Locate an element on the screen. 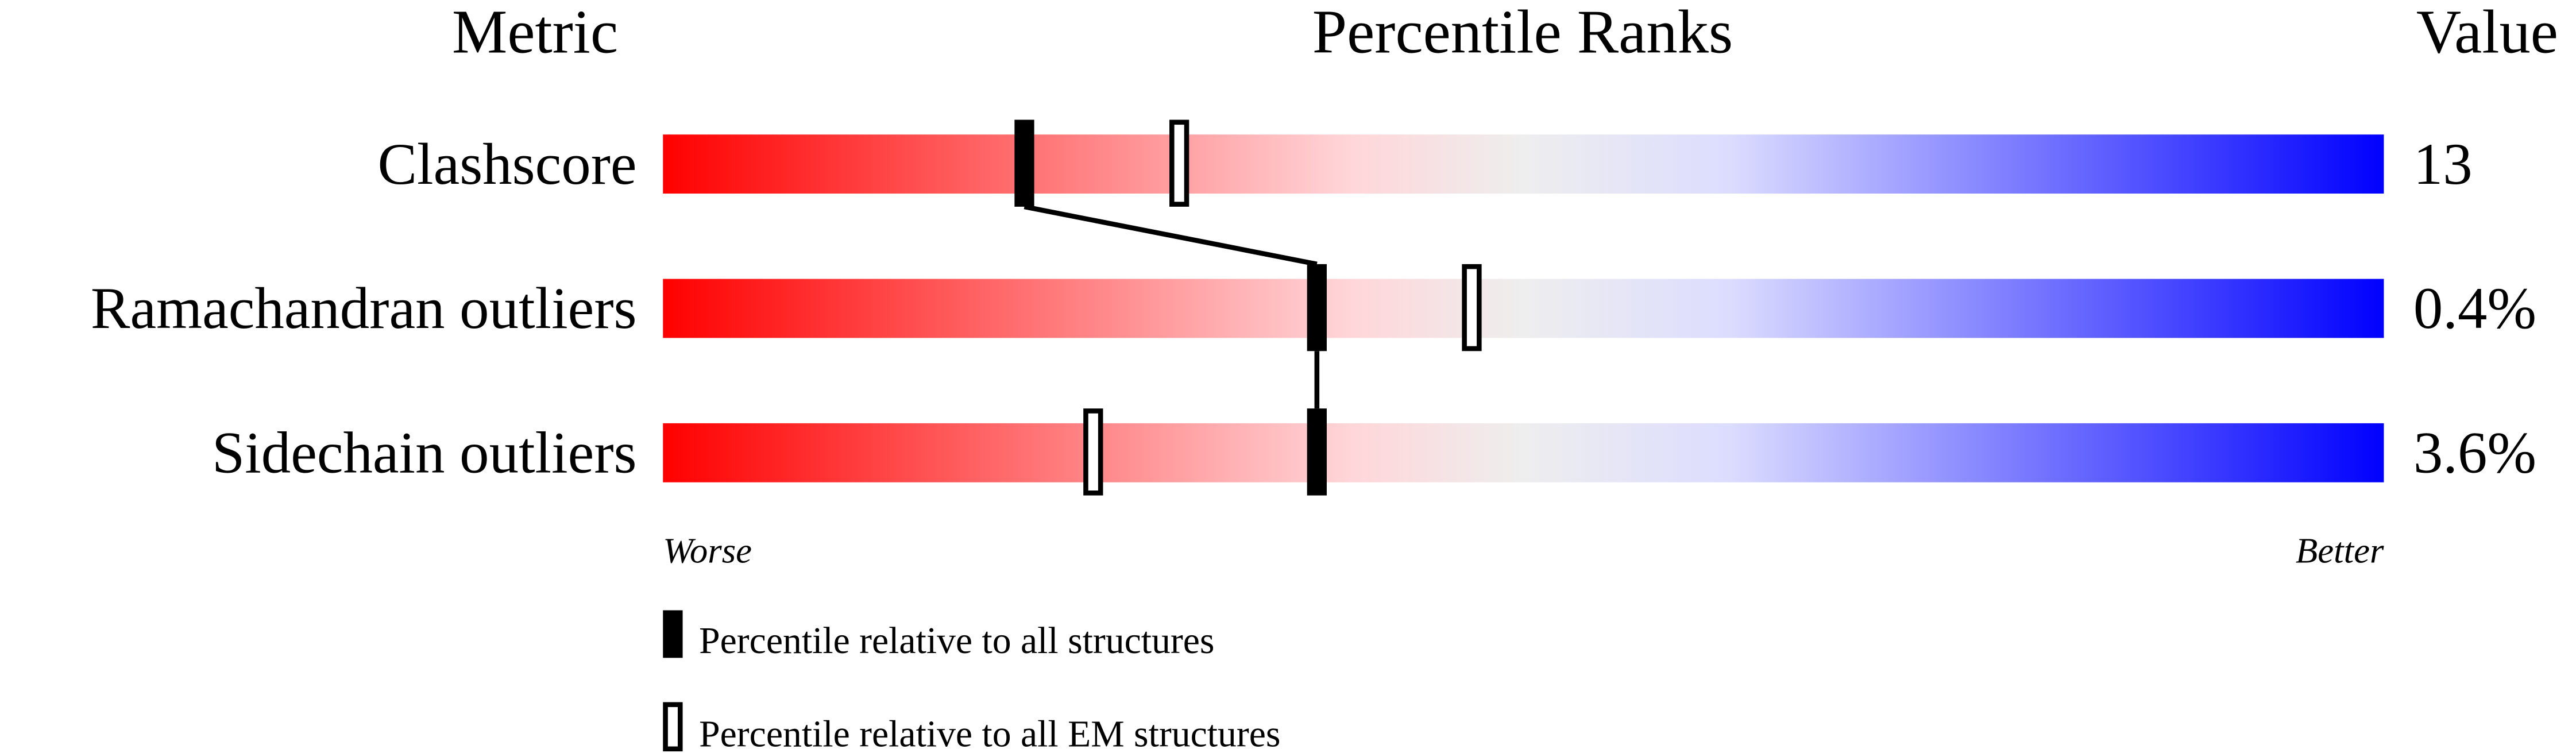  metric-value: 13 is located at coordinates (2443, 164).